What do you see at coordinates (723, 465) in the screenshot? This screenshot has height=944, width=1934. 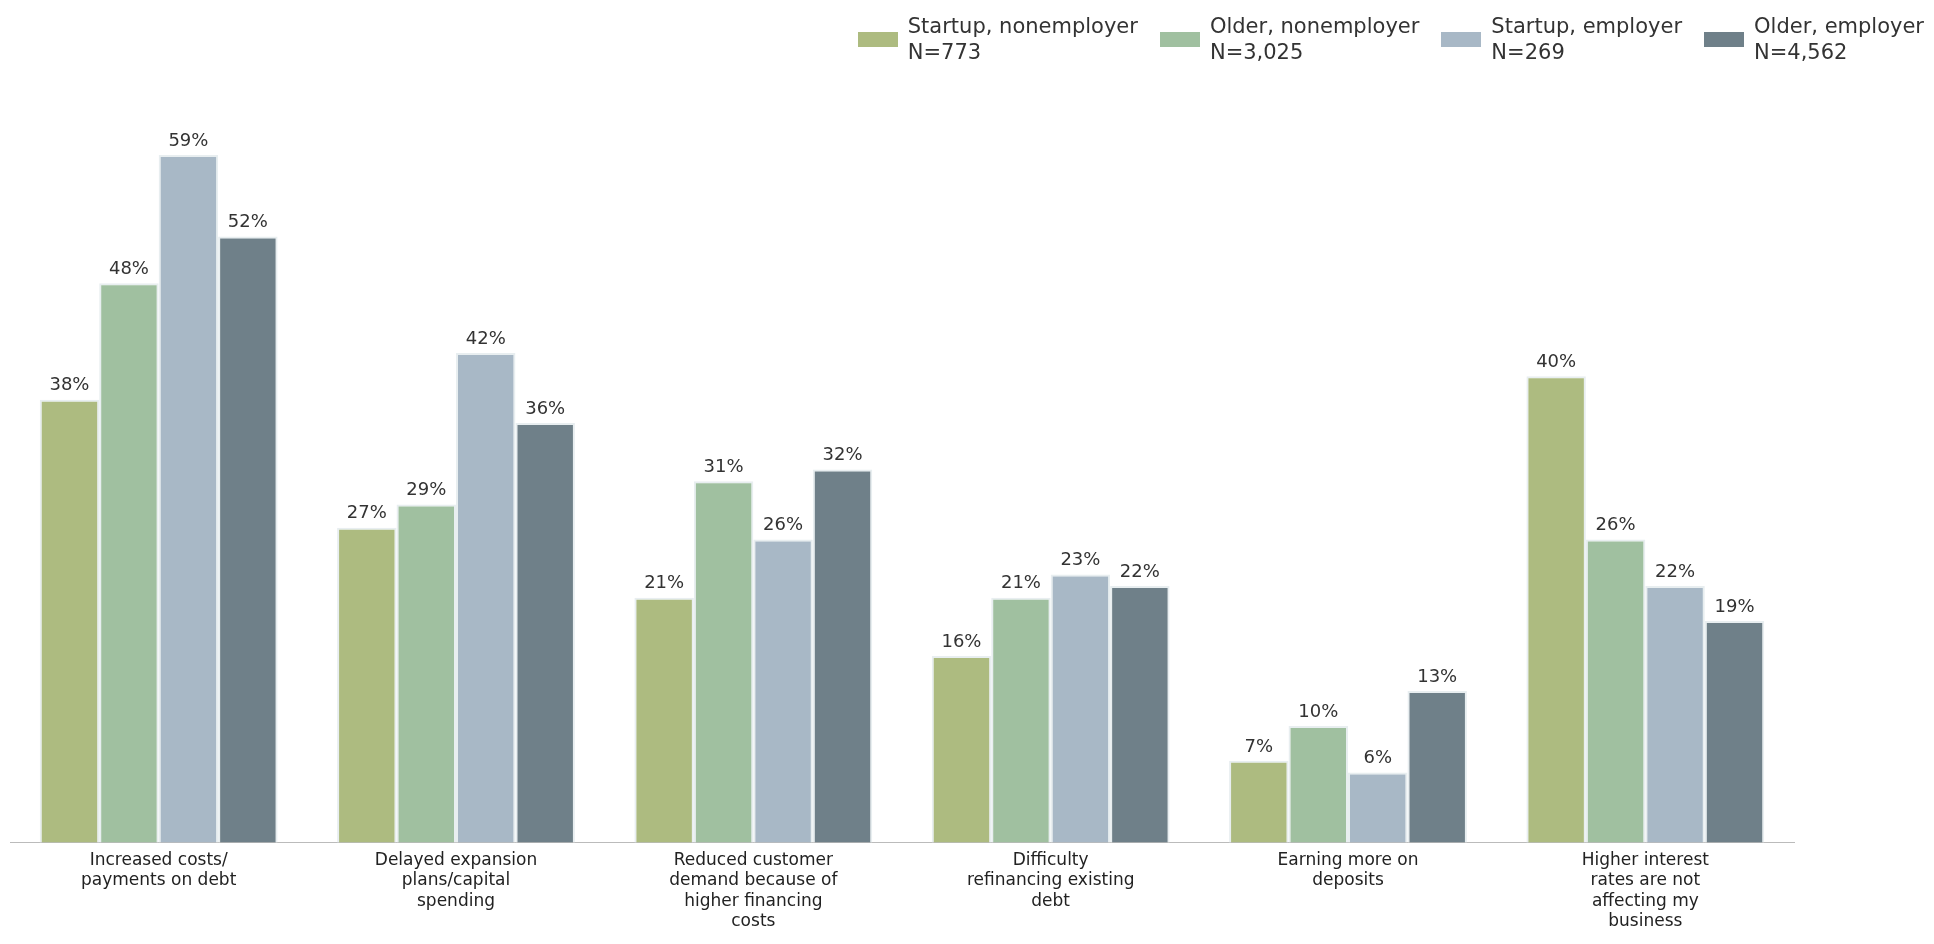 I see `data-label: 31%` at bounding box center [723, 465].